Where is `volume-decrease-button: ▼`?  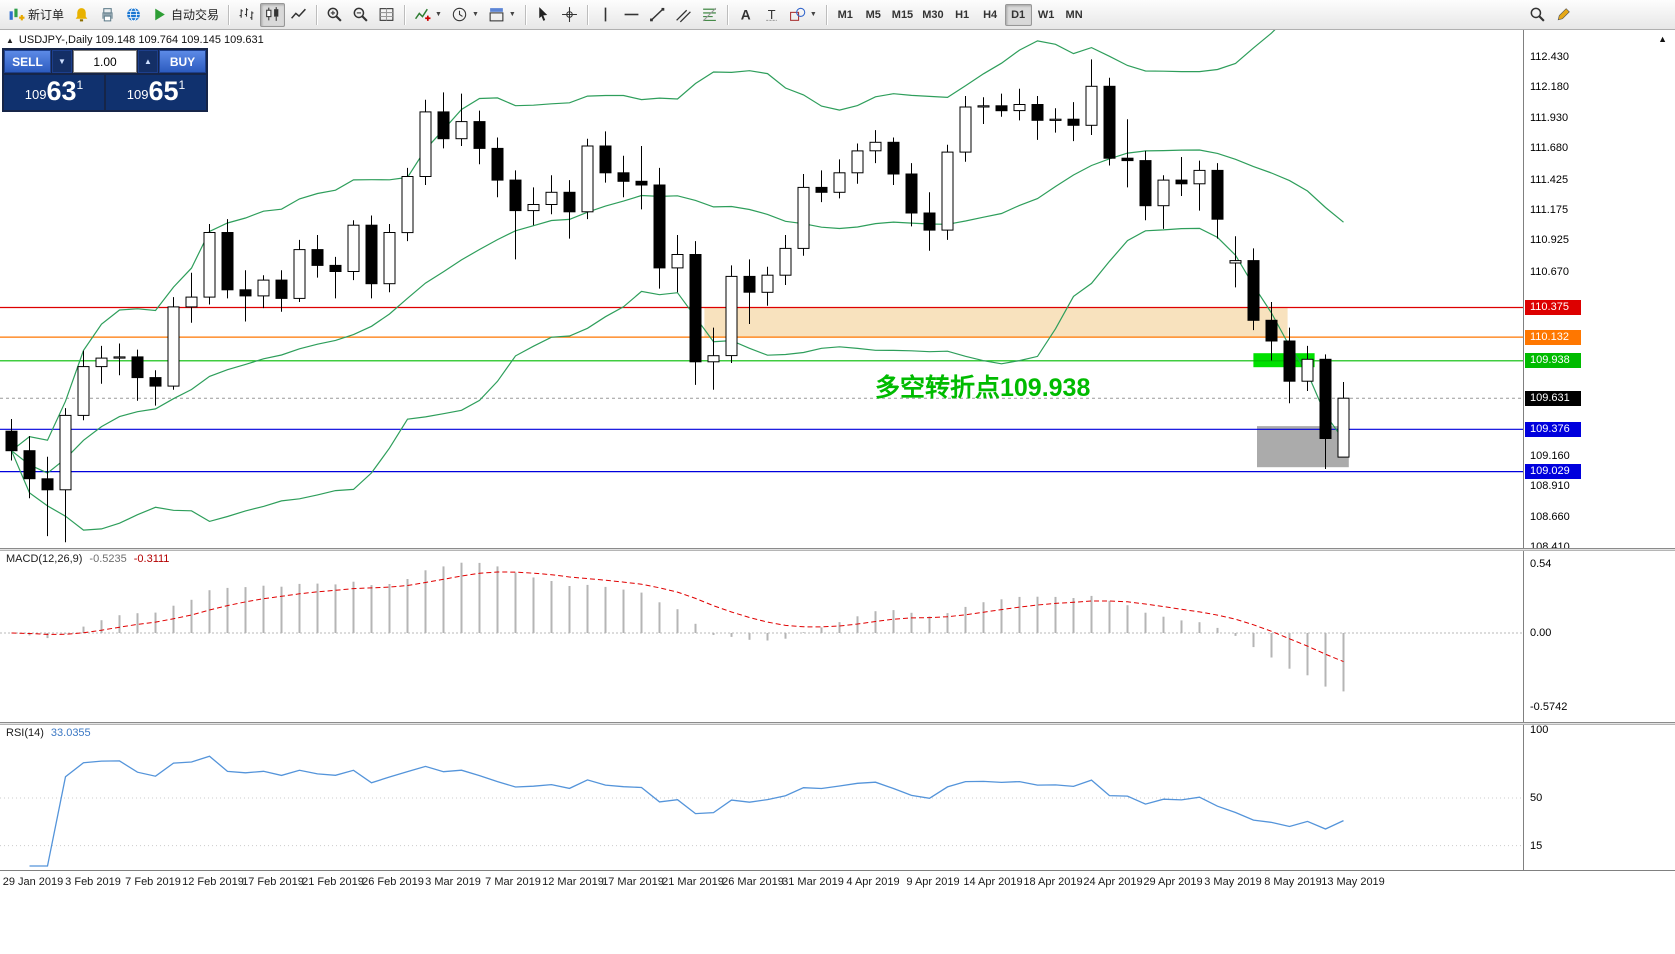 volume-decrease-button: ▼ is located at coordinates (62, 61).